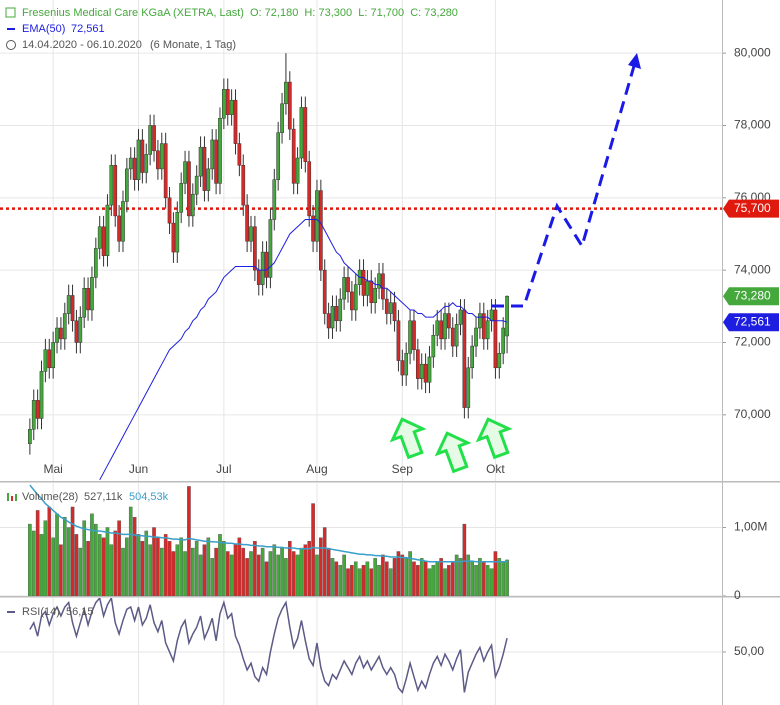 This screenshot has height=705, width=780. What do you see at coordinates (752, 52) in the screenshot?
I see `y-tick-label: 80,000` at bounding box center [752, 52].